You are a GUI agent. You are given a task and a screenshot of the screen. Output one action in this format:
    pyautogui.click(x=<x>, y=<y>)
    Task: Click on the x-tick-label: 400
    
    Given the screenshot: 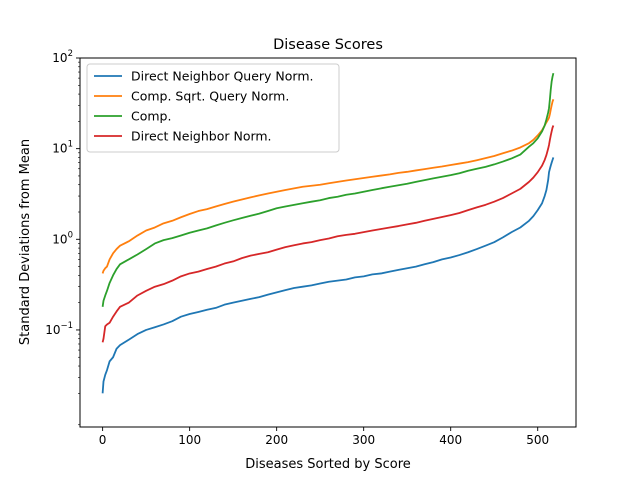 What is the action you would take?
    pyautogui.click(x=450, y=440)
    